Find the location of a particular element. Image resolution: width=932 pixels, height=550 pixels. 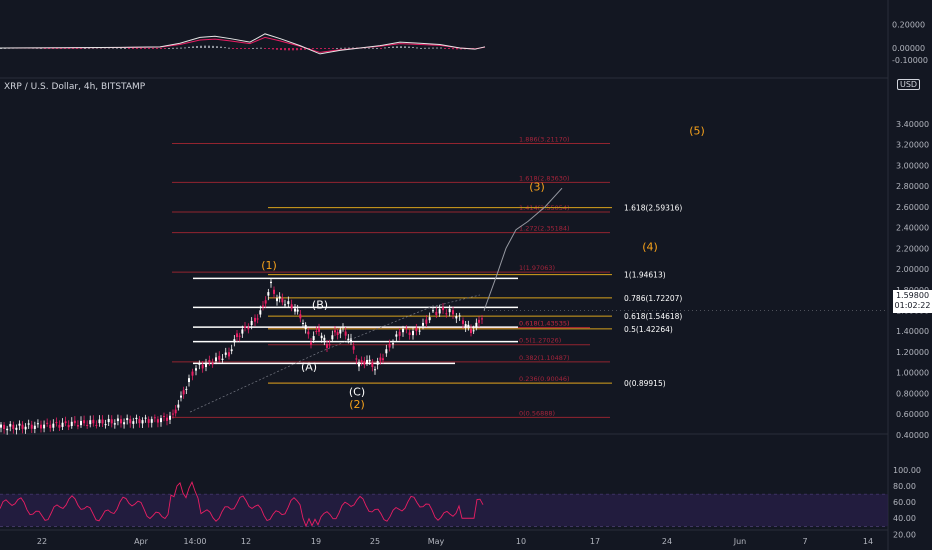

price-tick-label: 2.60000 is located at coordinates (912, 207).